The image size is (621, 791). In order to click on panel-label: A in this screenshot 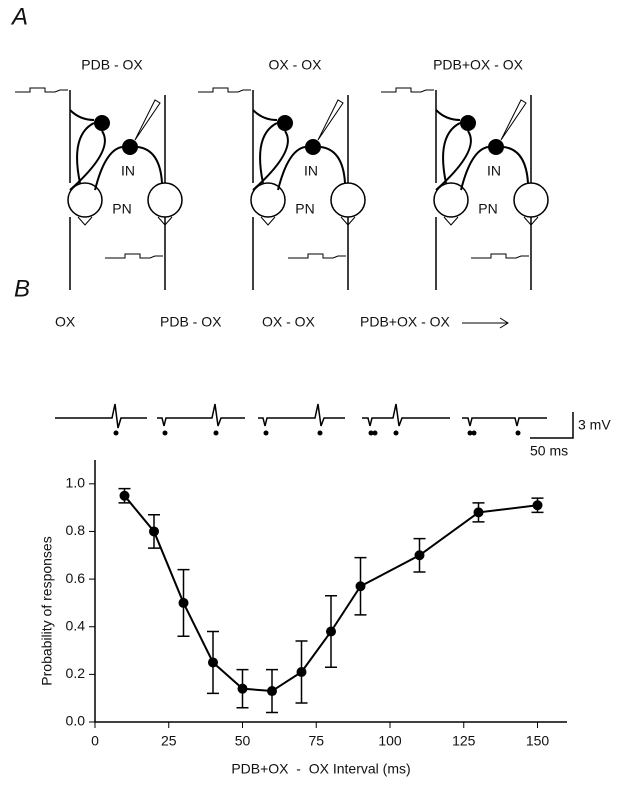, I will do `click(19, 16)`.